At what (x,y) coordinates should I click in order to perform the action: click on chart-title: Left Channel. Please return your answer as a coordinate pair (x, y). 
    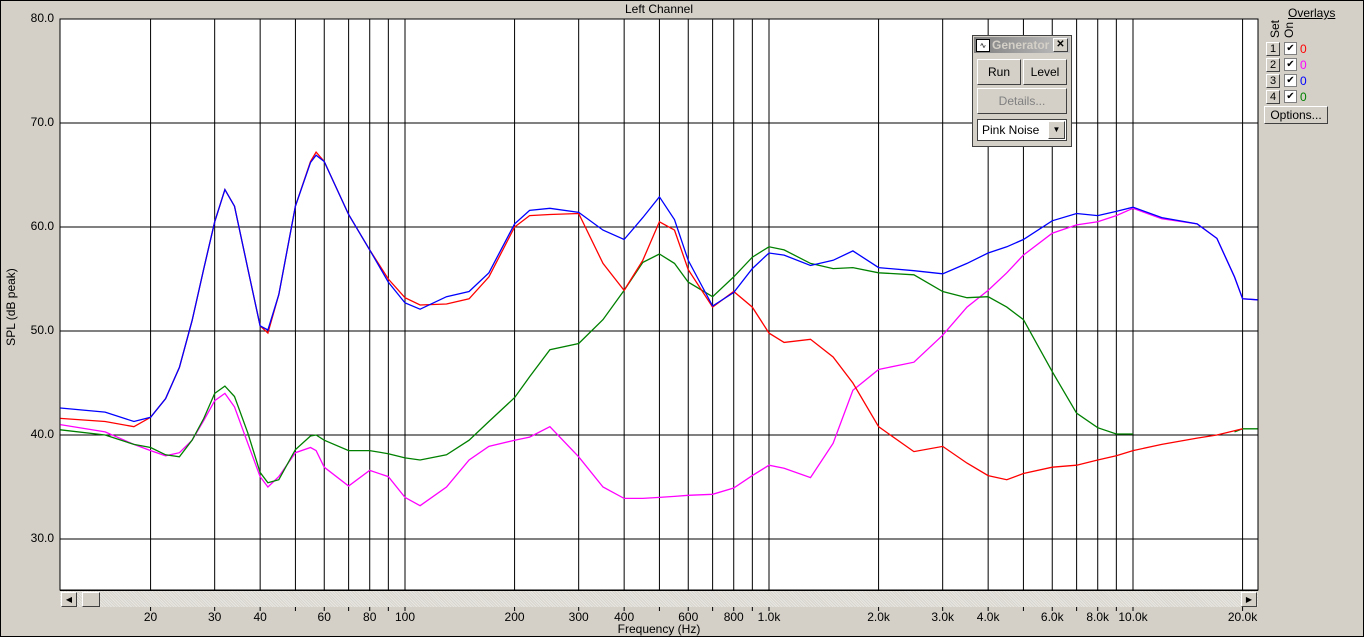
    Looking at the image, I should click on (659, 9).